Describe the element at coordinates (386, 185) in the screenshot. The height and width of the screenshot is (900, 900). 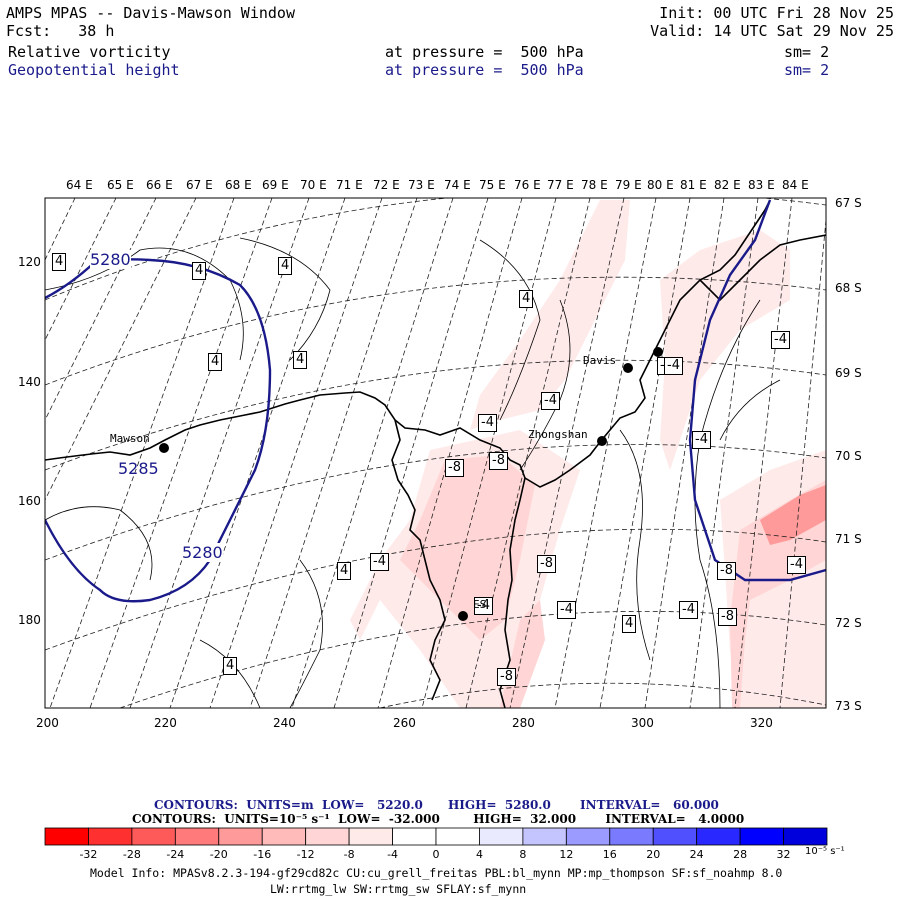
I see `lon-label: 72 E` at that location.